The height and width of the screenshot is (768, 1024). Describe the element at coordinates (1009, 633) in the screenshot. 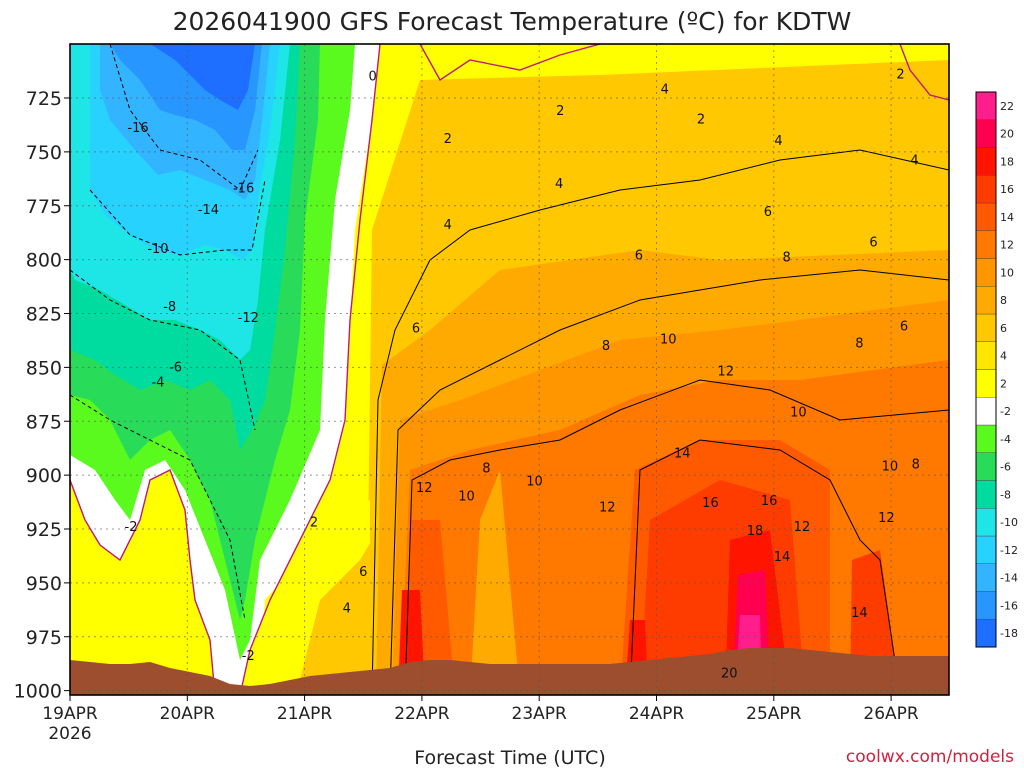

I see `colorbar-tick-label: -18` at that location.